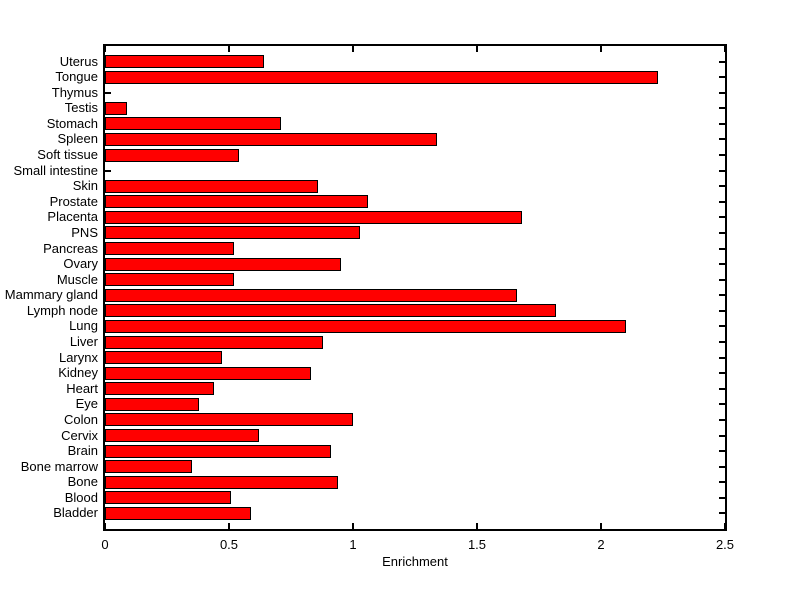  Describe the element at coordinates (83, 342) in the screenshot. I see `category-label: Liver` at that location.